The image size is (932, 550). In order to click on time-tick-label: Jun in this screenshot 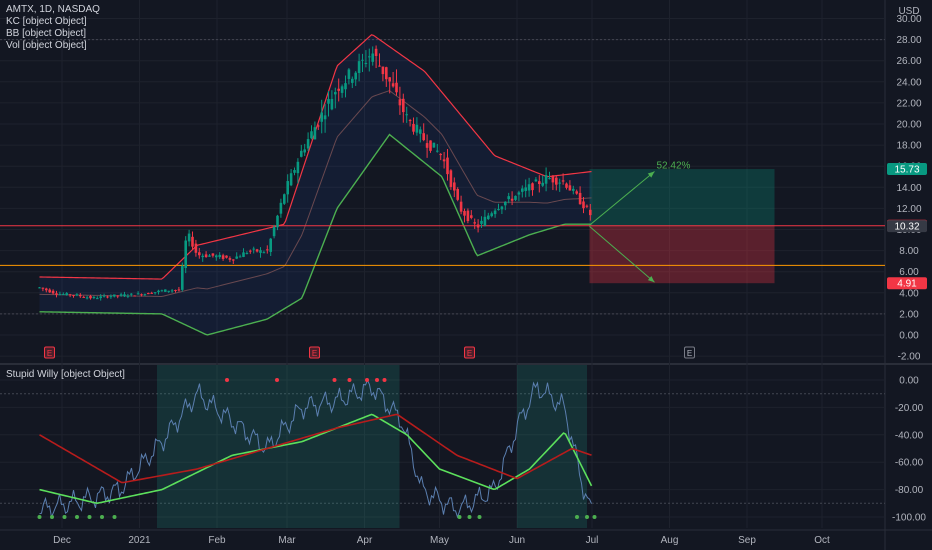, I will do `click(517, 540)`.